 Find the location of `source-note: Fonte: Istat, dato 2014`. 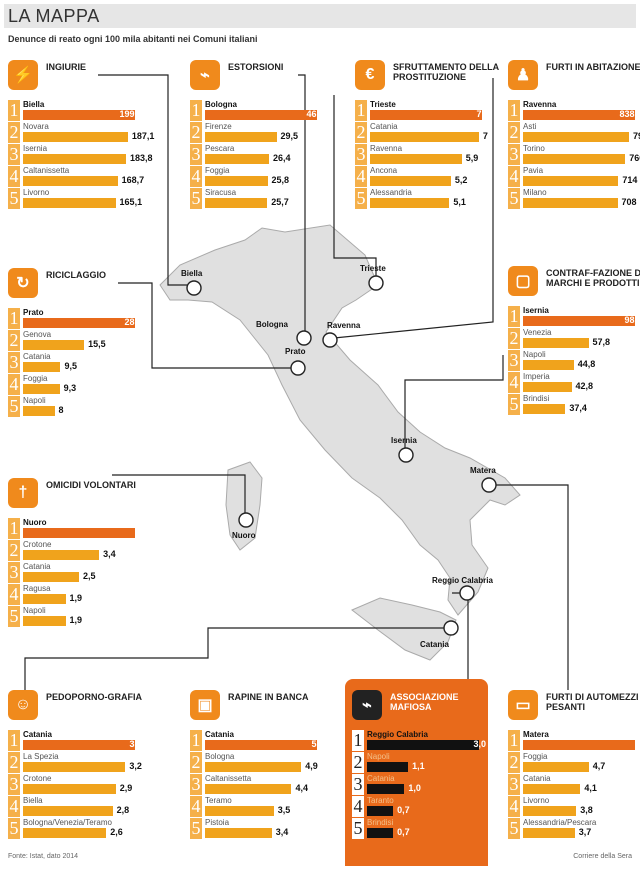

source-note: Fonte: Istat, dato 2014 is located at coordinates (43, 856).